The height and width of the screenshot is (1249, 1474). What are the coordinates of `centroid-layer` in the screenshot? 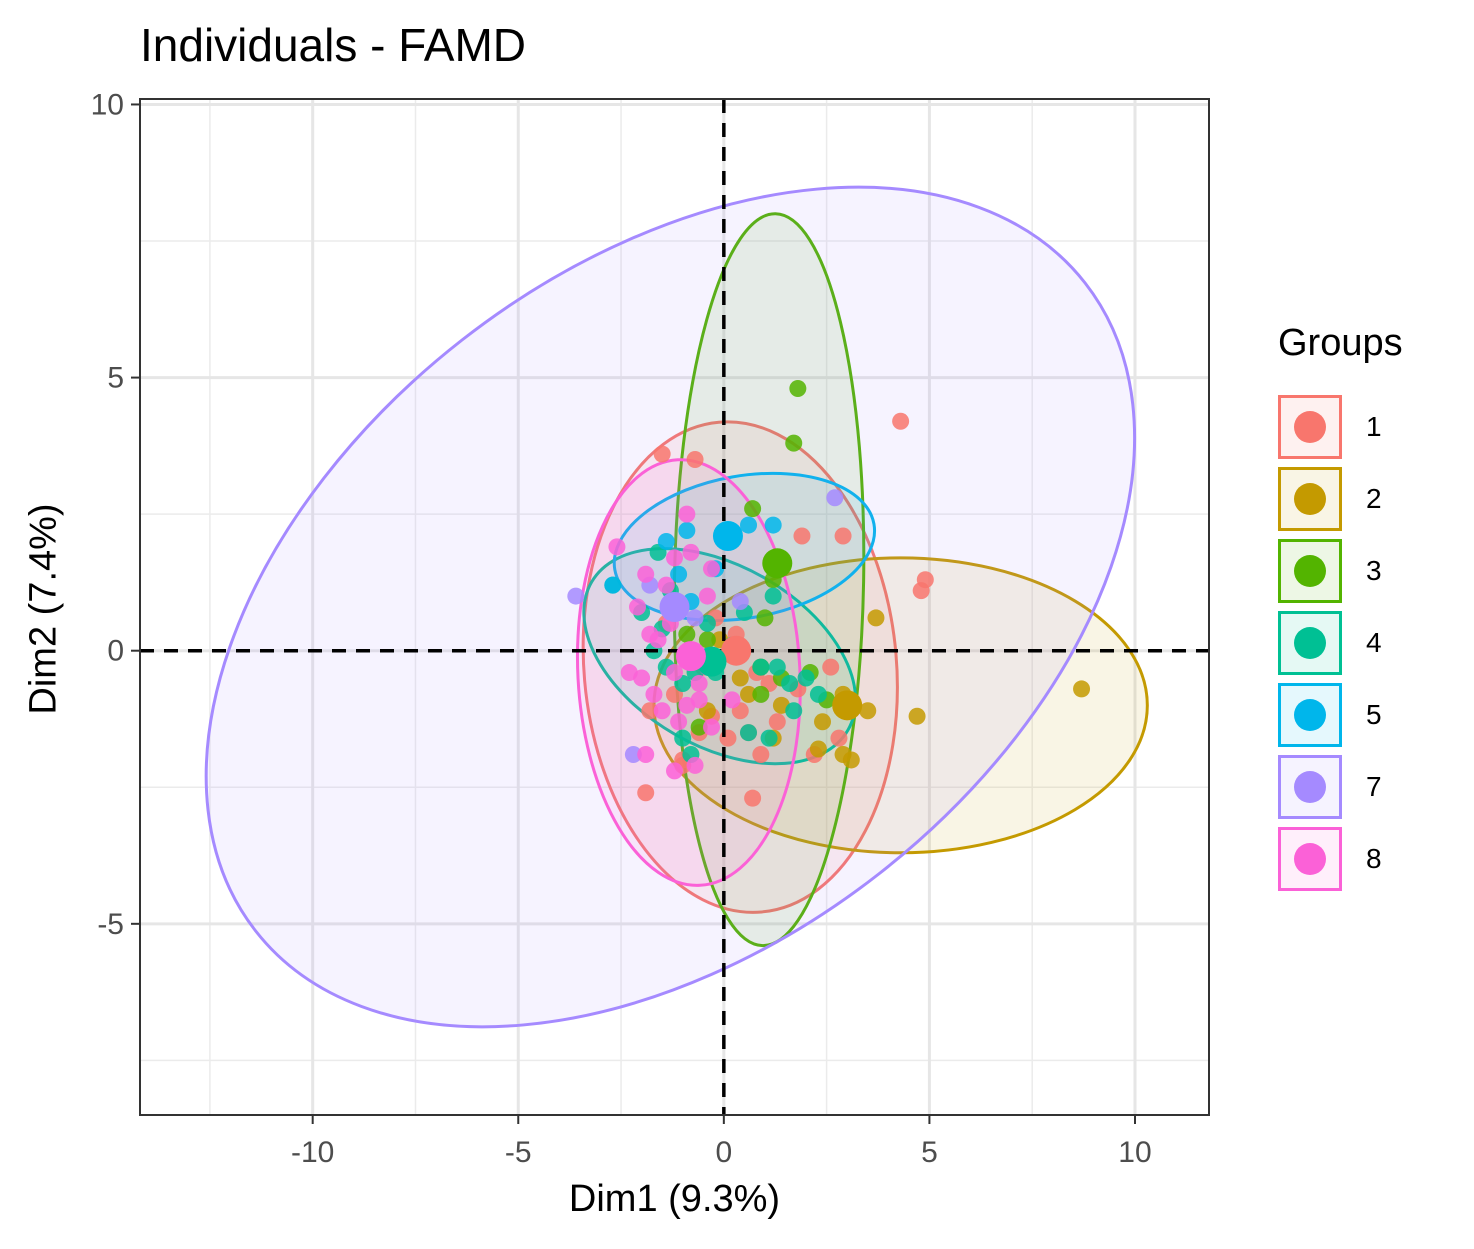 It's located at (761, 620).